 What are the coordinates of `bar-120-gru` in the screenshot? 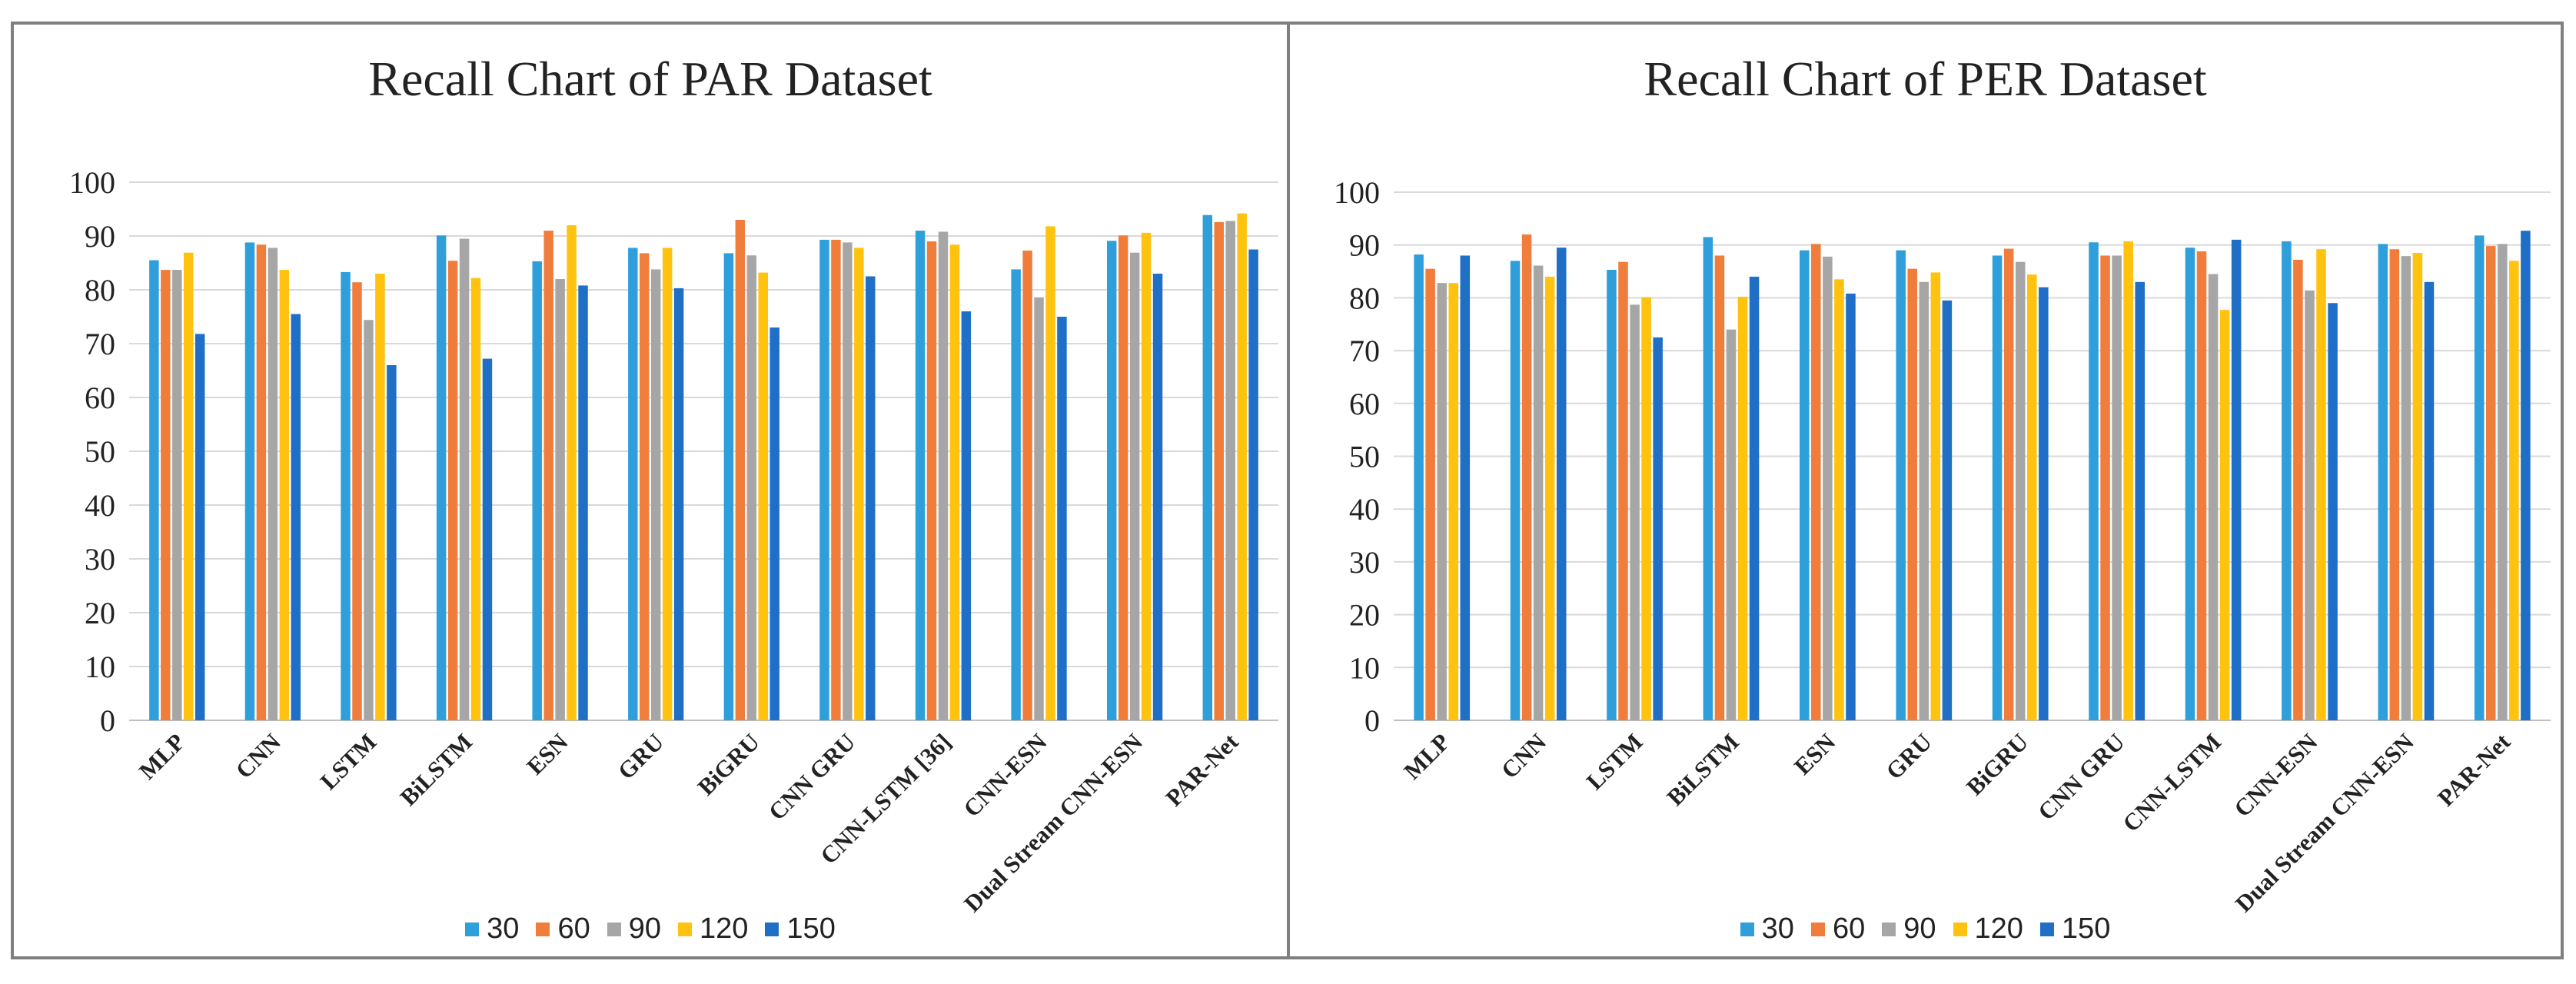 It's located at (667, 484).